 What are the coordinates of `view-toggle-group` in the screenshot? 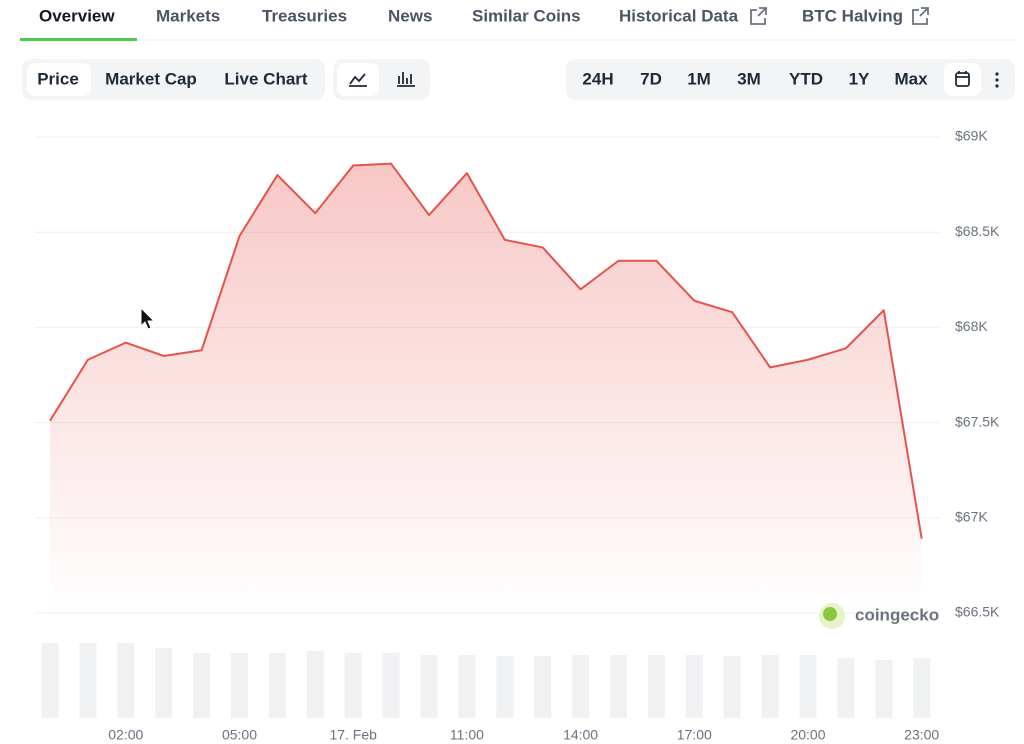 It's located at (173, 79).